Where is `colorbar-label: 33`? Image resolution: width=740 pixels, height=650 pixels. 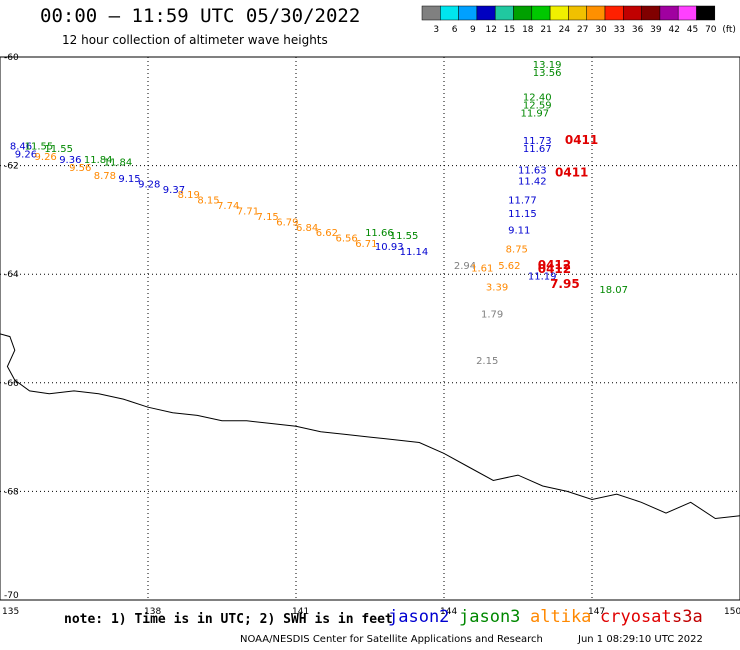 colorbar-label: 33 is located at coordinates (619, 30).